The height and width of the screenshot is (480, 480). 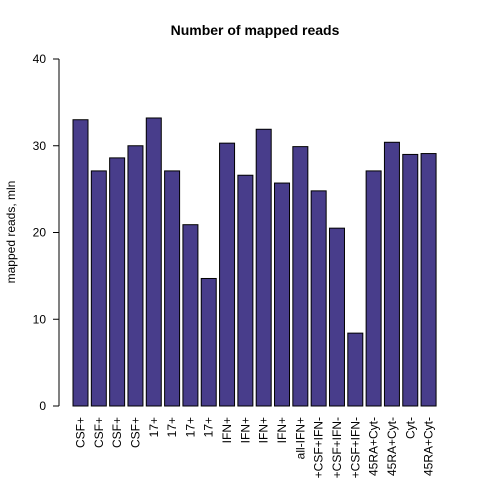 I want to click on x-tick-label: all-IFN+, so click(x=300, y=438).